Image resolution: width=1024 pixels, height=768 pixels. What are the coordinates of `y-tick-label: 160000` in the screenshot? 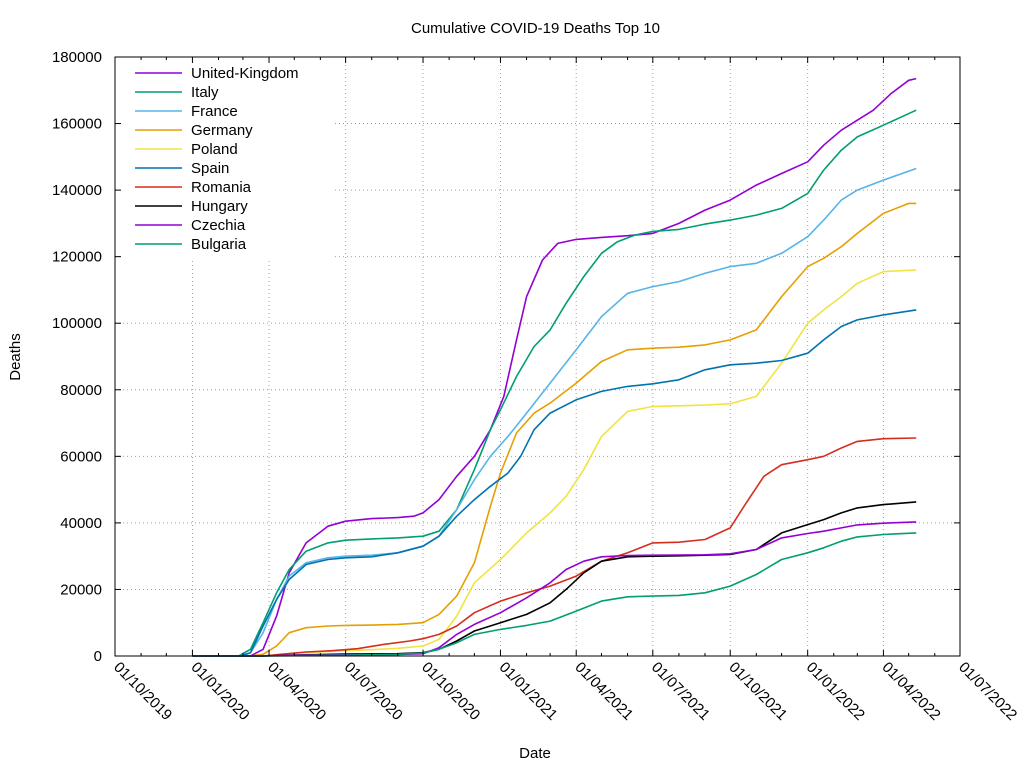 It's located at (77, 124).